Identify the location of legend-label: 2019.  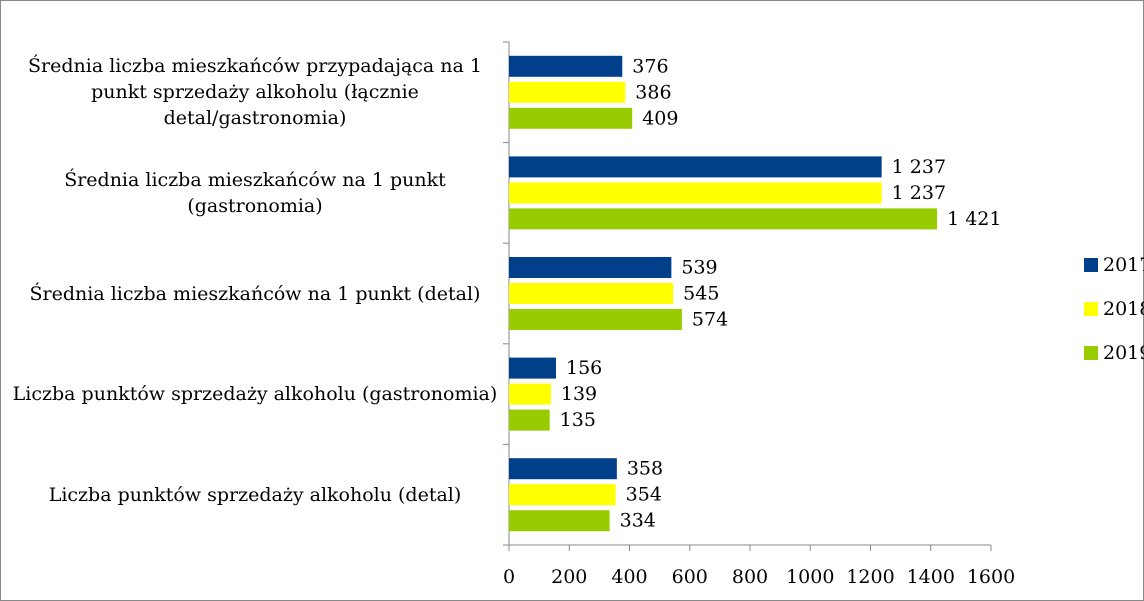
(1123, 353).